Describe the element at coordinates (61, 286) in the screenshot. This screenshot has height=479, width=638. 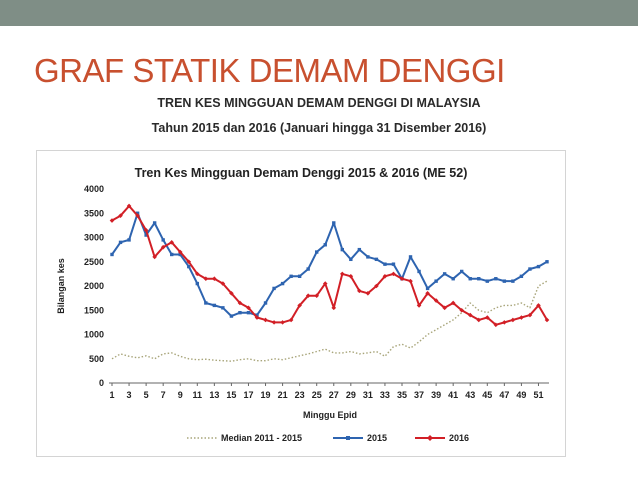
I see `y-axis-label: Bilangan kes` at that location.